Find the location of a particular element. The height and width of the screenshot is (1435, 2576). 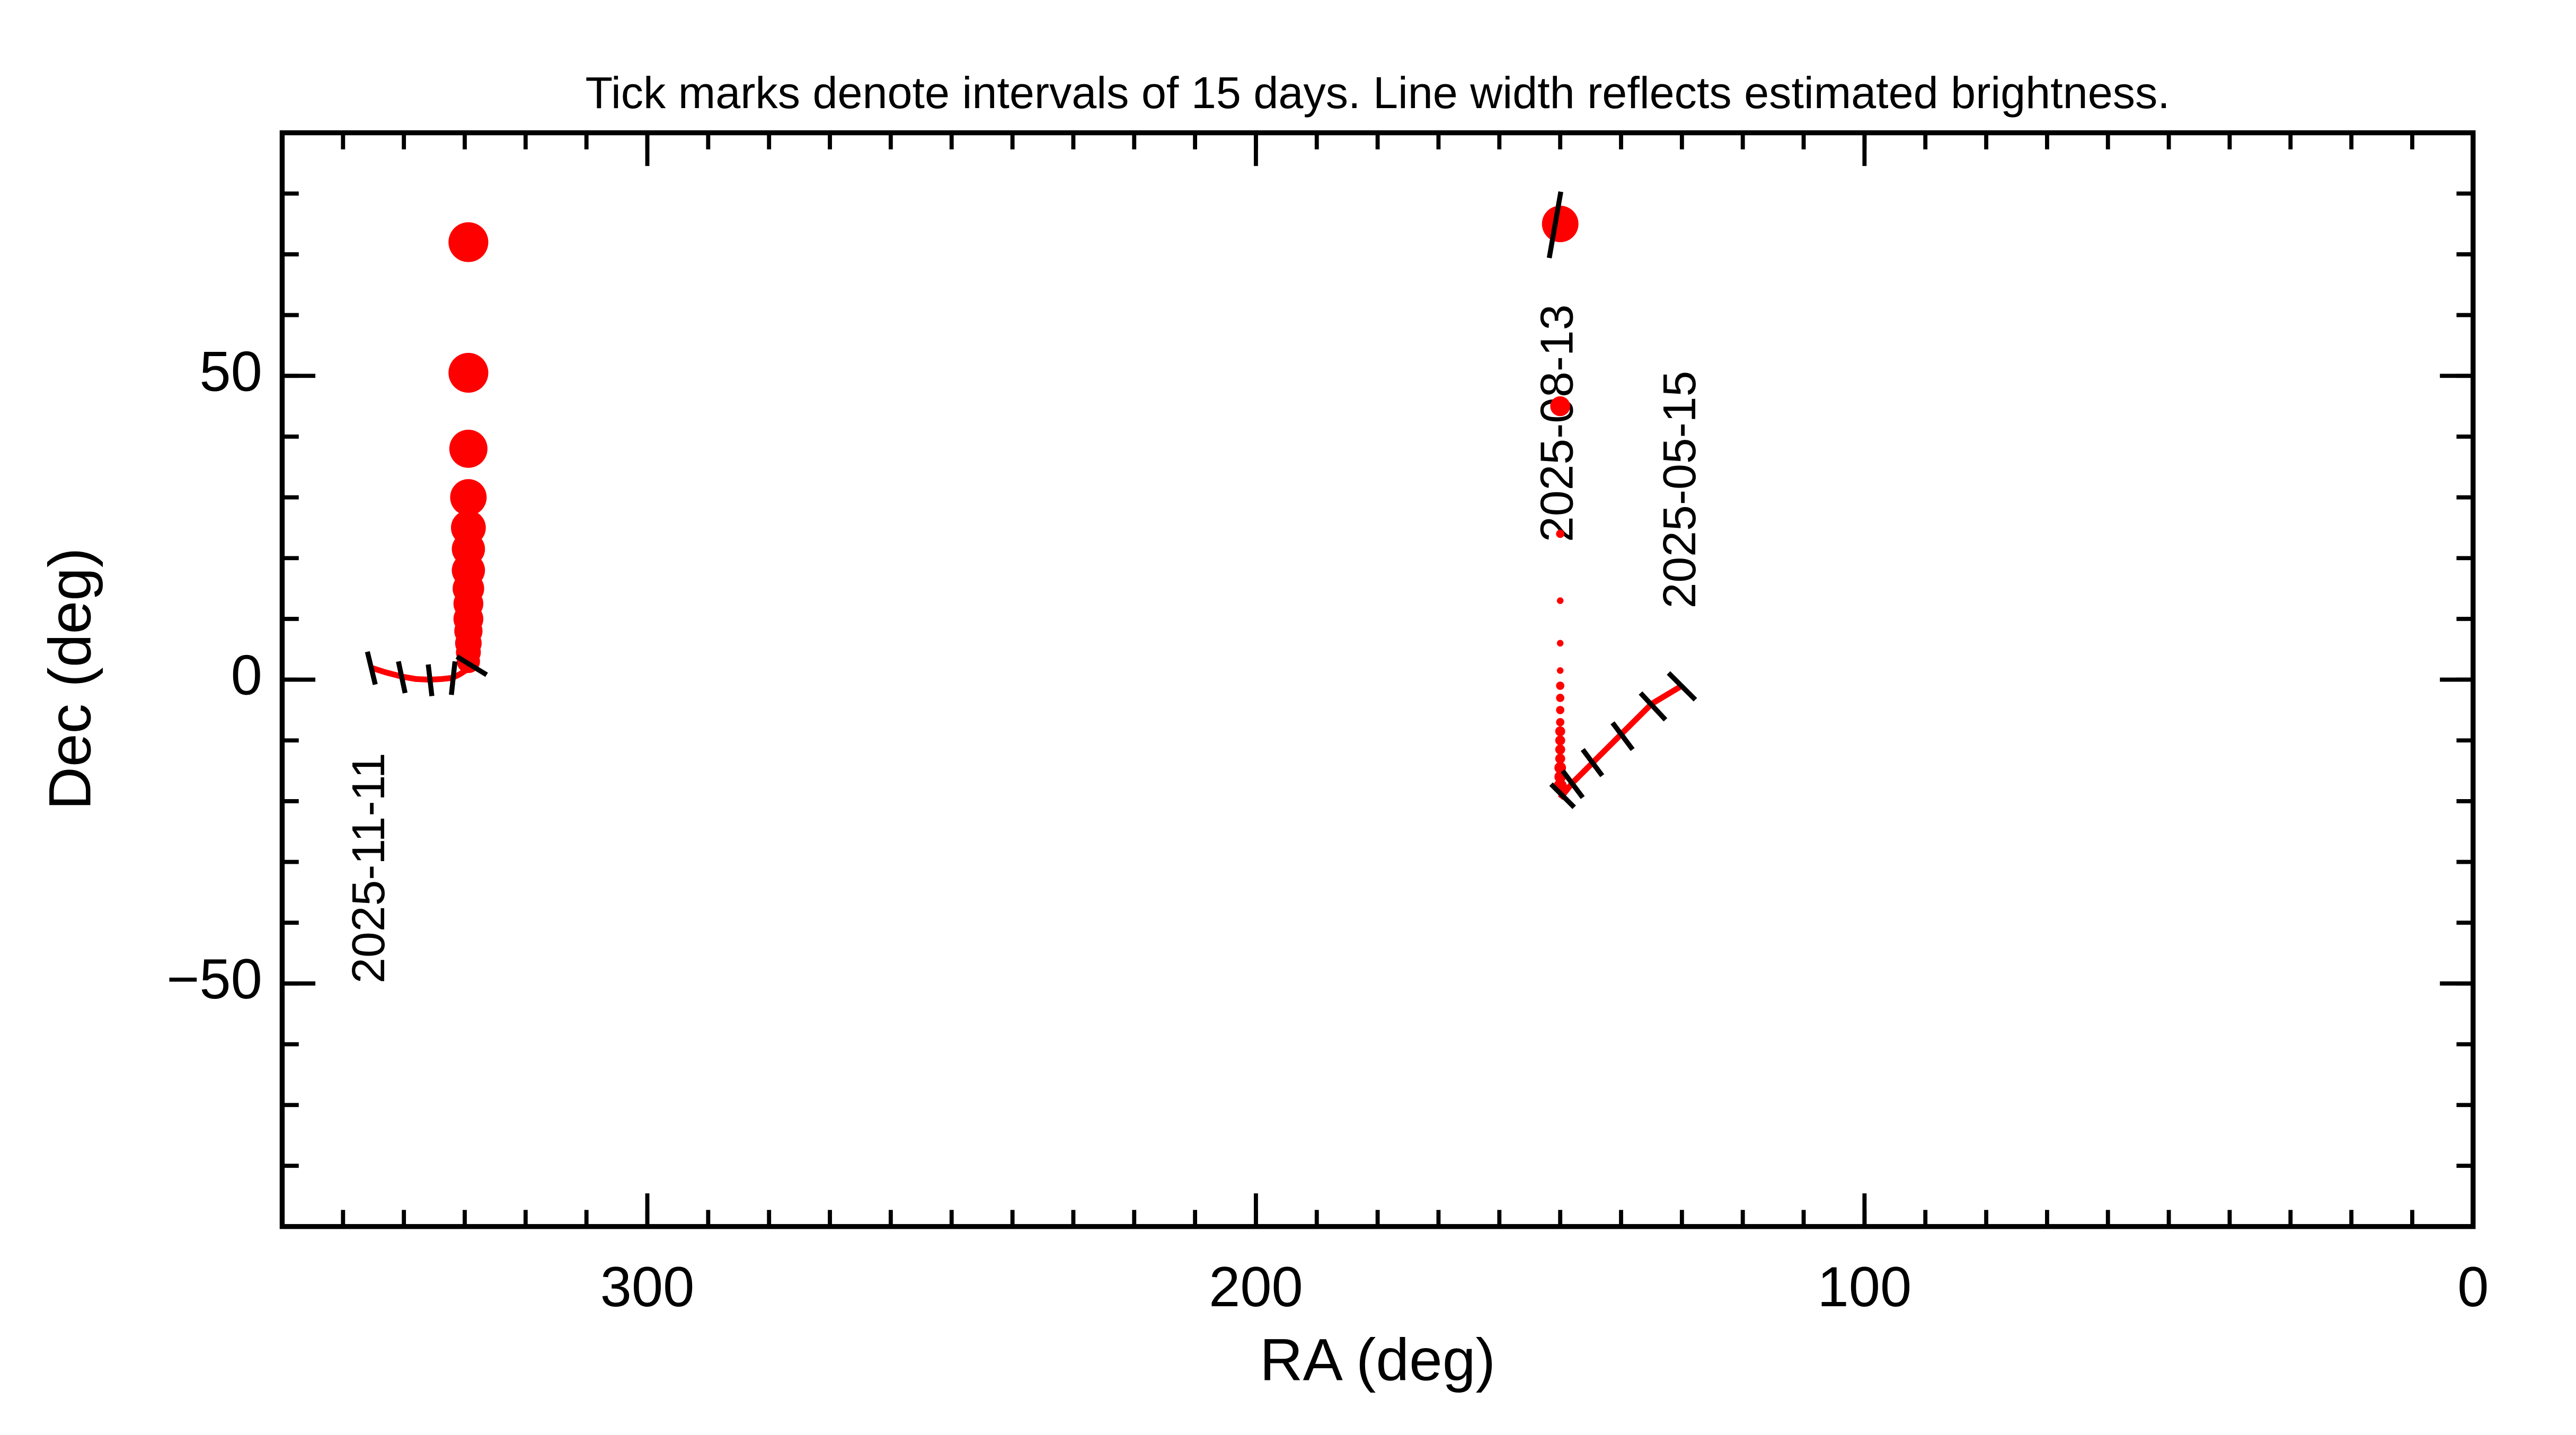

date-annotation: 2025-11-11 is located at coordinates (368, 868).